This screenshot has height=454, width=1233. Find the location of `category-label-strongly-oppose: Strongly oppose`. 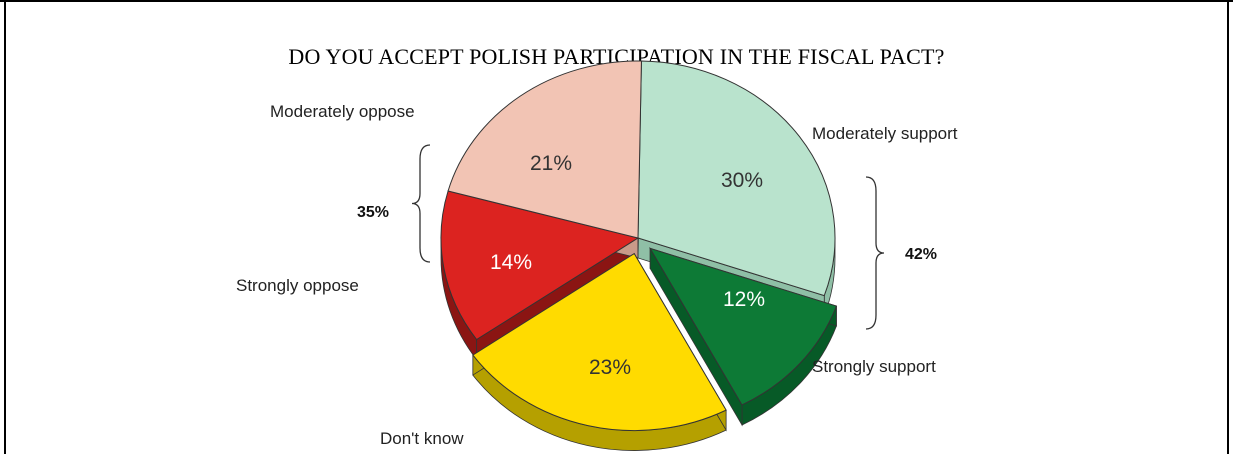

category-label-strongly-oppose: Strongly oppose is located at coordinates (297, 285).